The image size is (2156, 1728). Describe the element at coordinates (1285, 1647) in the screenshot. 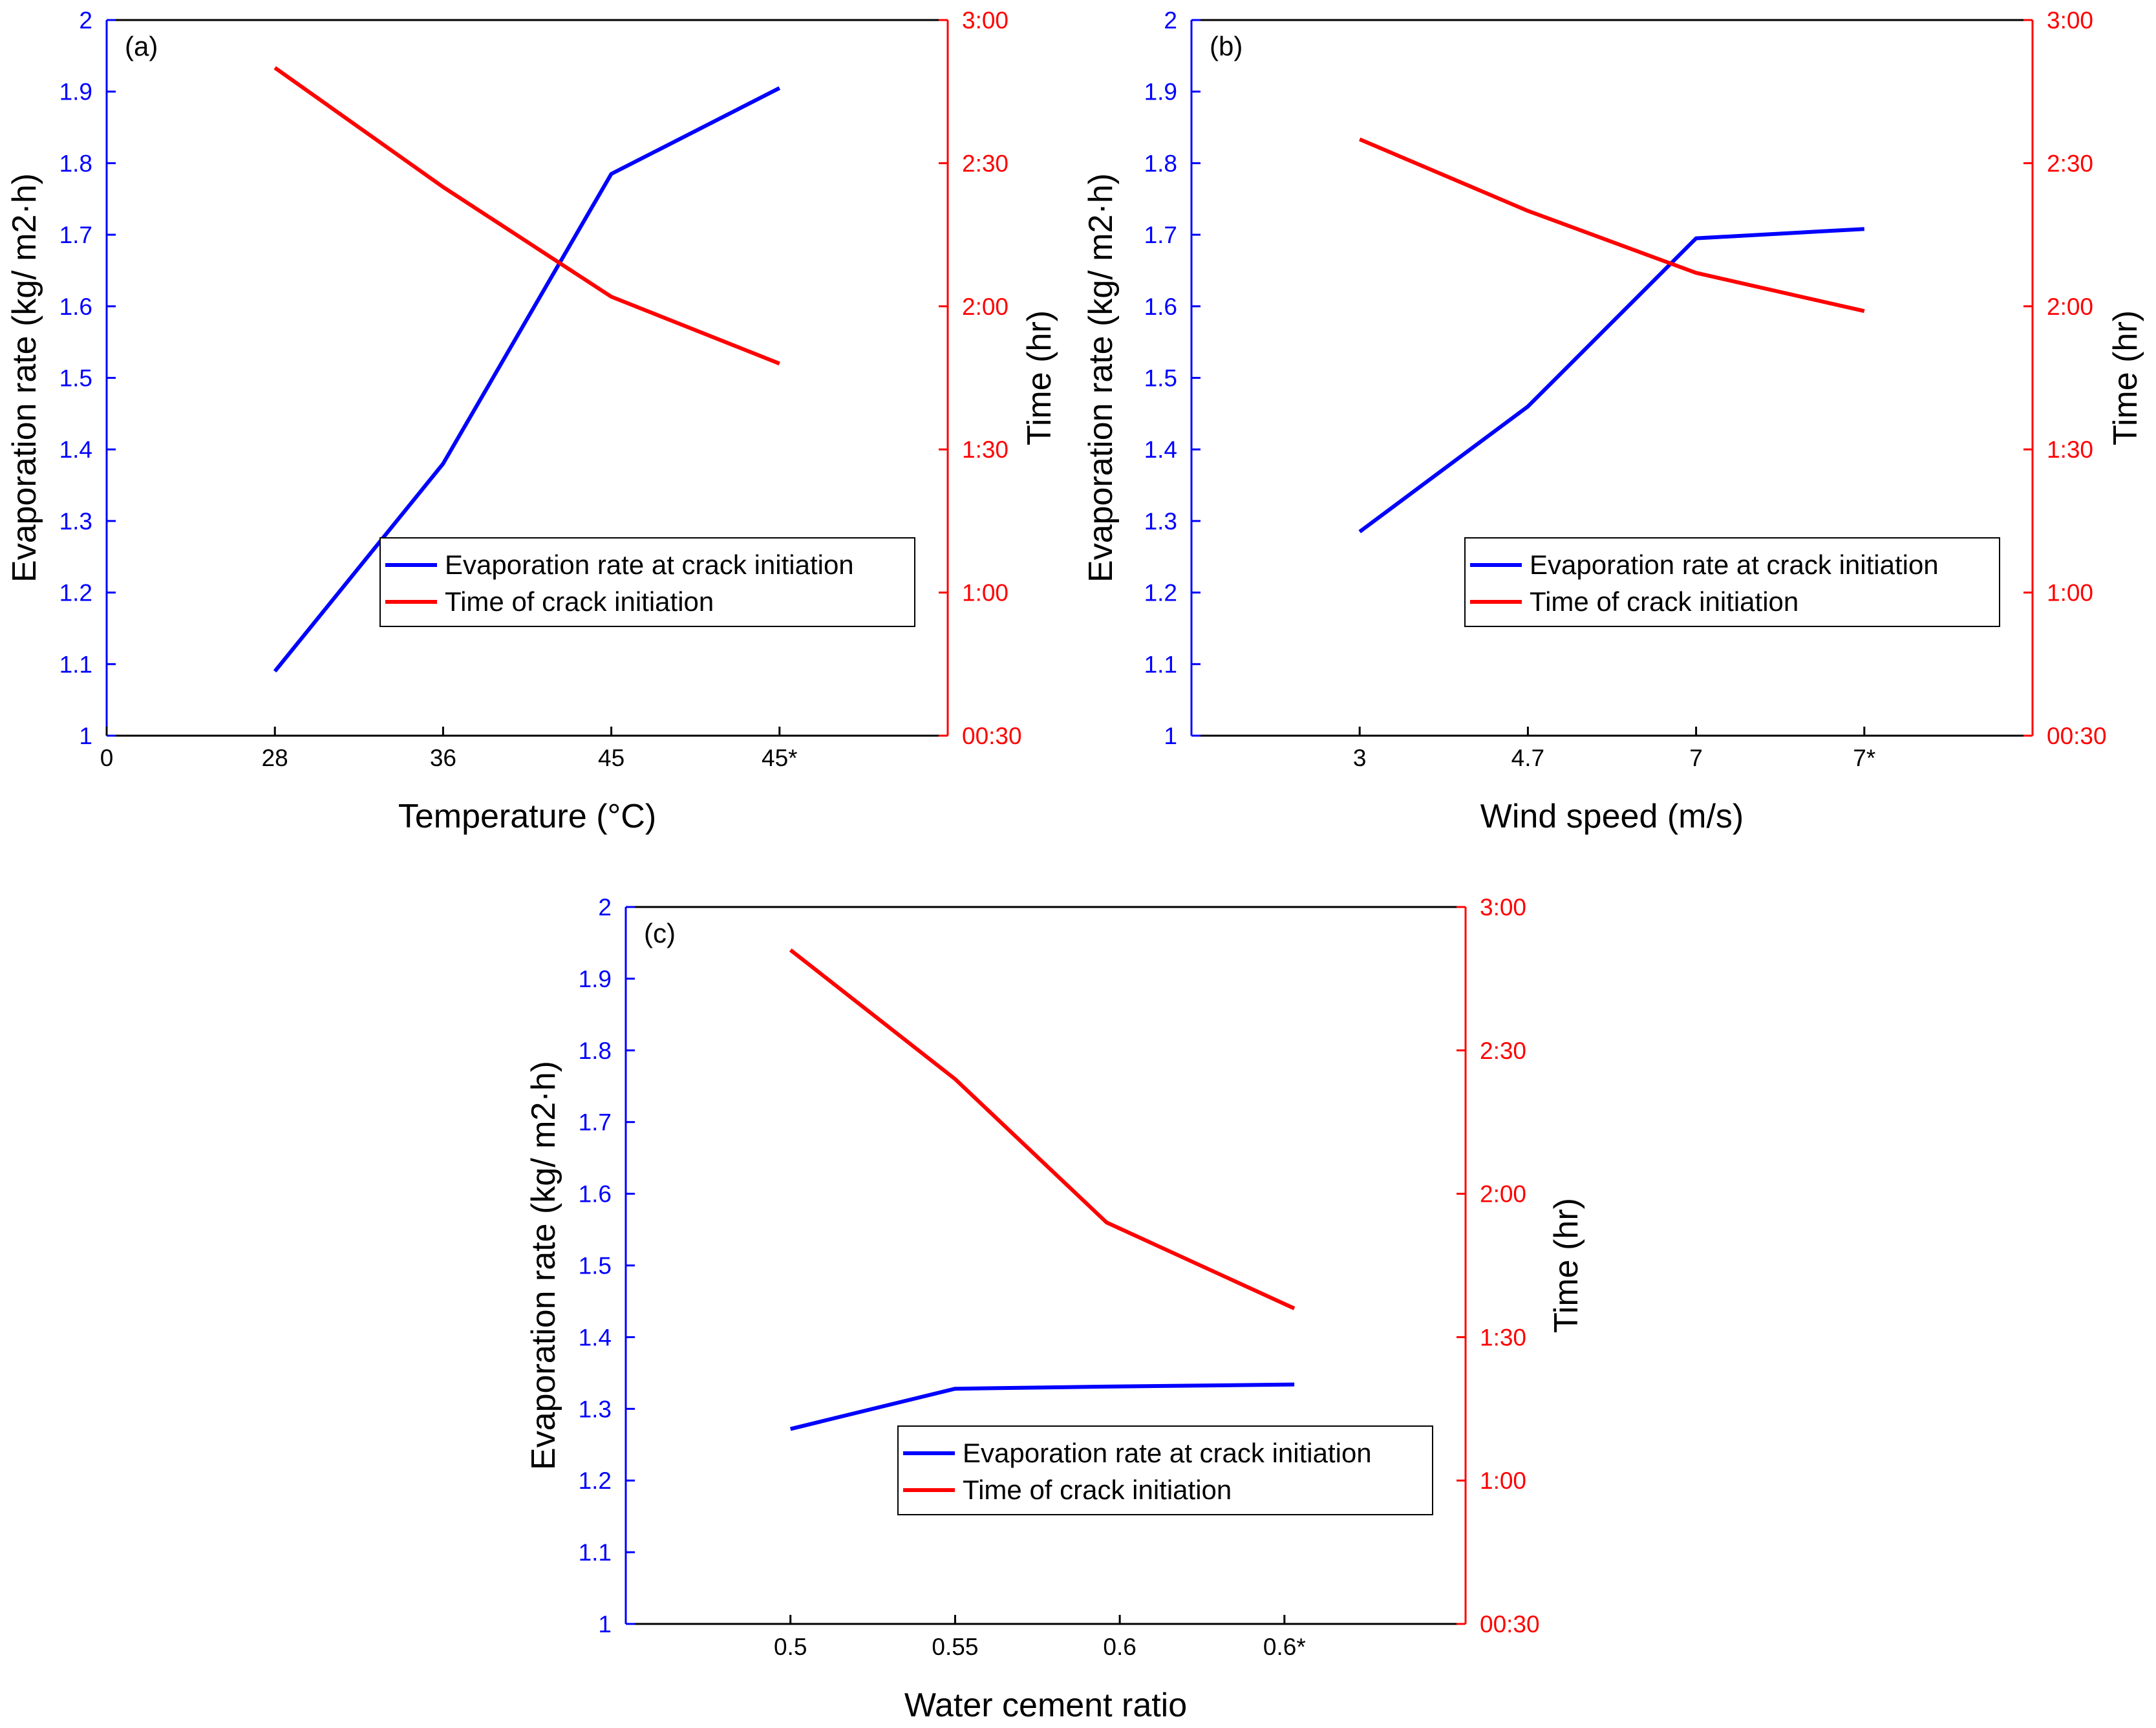

I see `x-tick-label: 0.6*` at that location.